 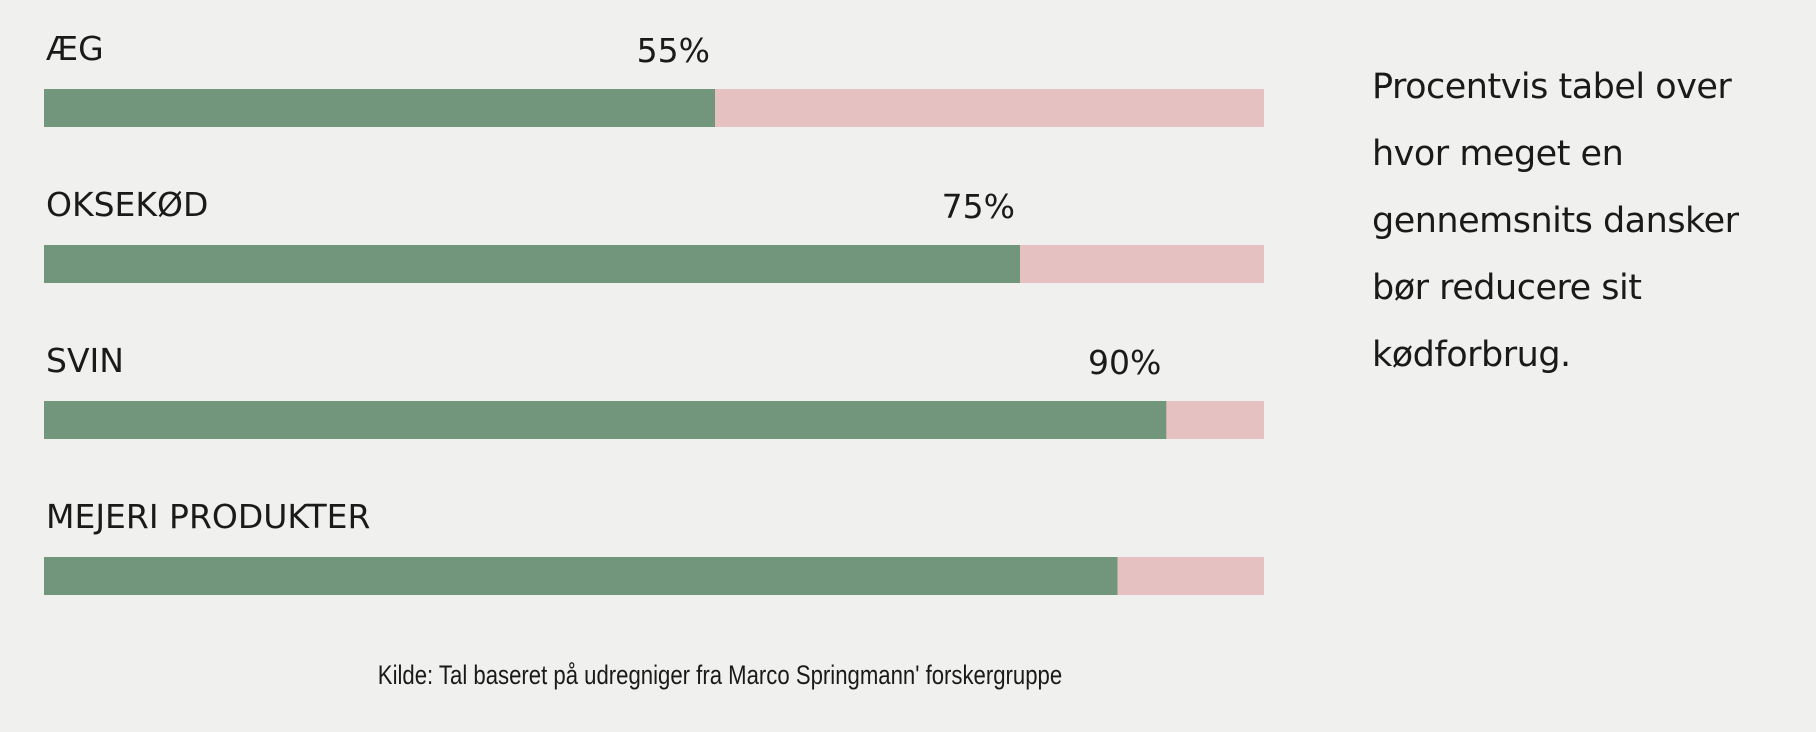 I want to click on bar-remaining-mejeri-produkter, so click(x=1190, y=576).